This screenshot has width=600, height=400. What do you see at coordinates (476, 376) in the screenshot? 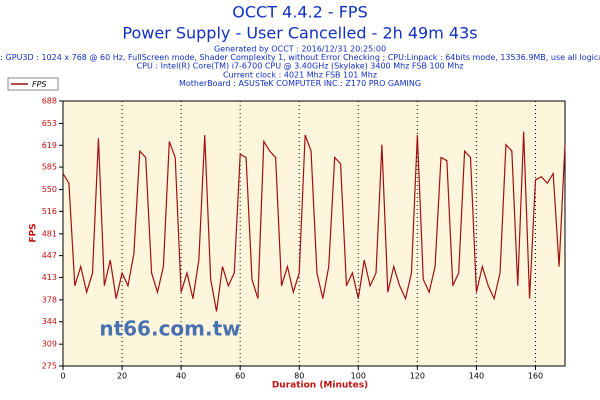
I see `x-tick-label: 140` at bounding box center [476, 376].